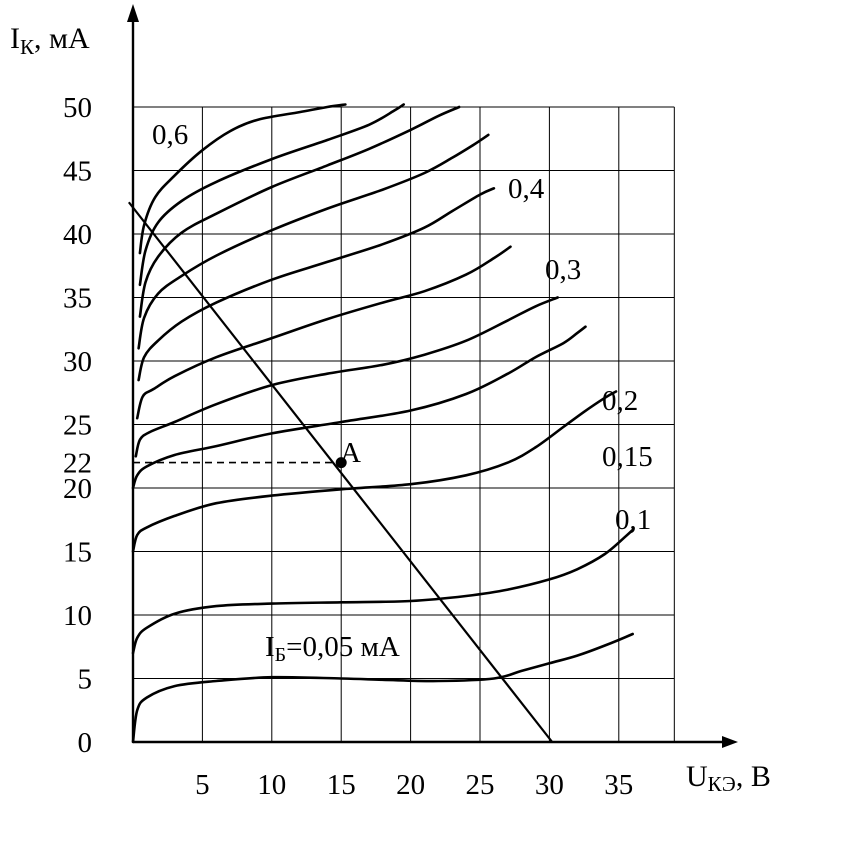  I want to click on x-axis-title: UКЭ, В, so click(728, 778).